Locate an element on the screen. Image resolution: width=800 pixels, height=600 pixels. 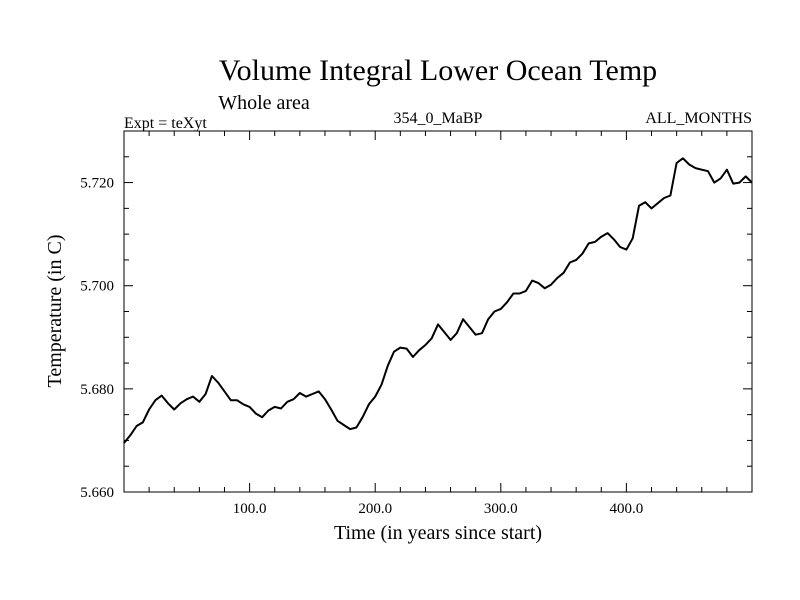
x-tick-label: 400.0 is located at coordinates (627, 509).